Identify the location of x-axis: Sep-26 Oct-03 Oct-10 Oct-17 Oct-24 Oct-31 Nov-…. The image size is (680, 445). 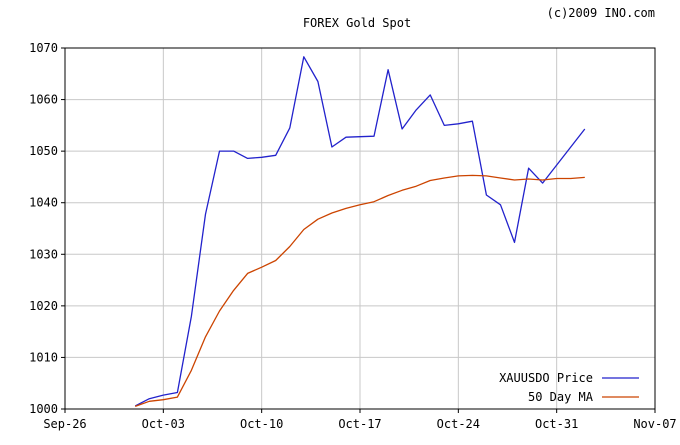
(360, 420).